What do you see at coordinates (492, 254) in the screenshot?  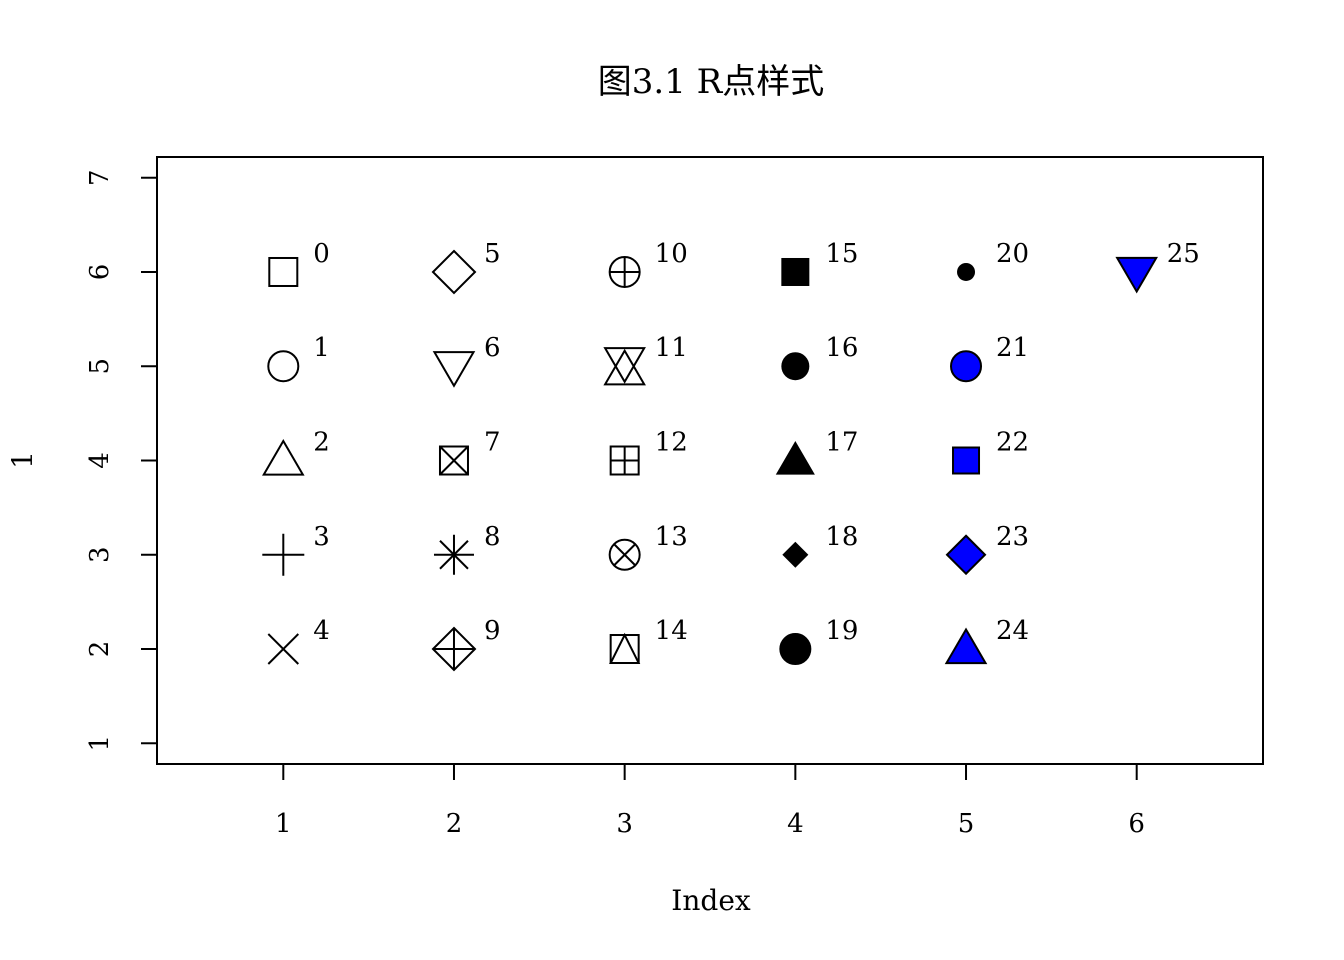 I see `point-label: 5` at bounding box center [492, 254].